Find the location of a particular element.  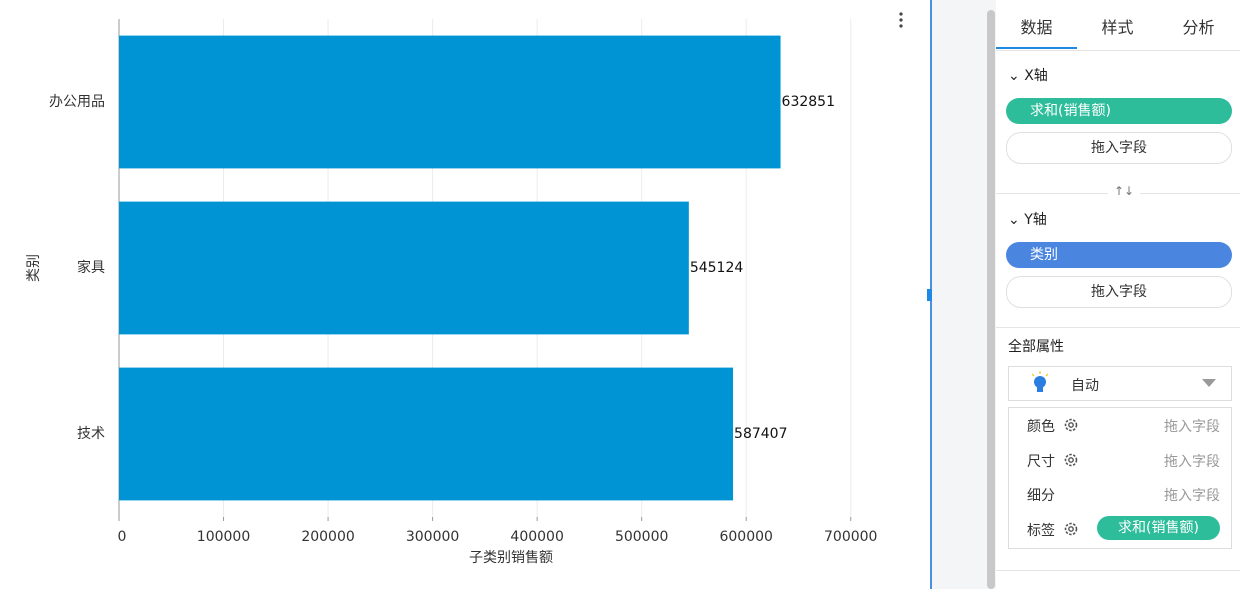

y-axis-title: Y轴 is located at coordinates (1035, 220).